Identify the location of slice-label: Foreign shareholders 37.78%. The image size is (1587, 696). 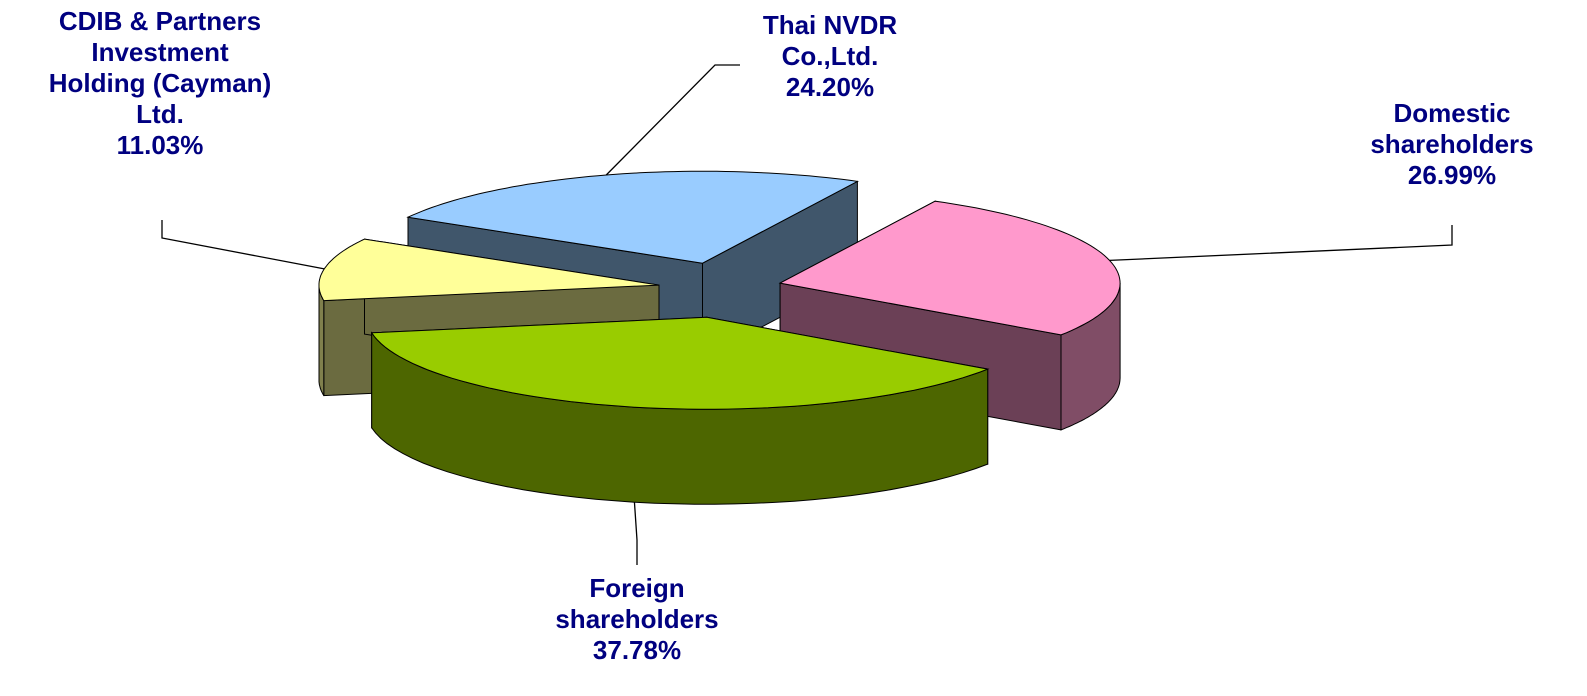
(636, 619).